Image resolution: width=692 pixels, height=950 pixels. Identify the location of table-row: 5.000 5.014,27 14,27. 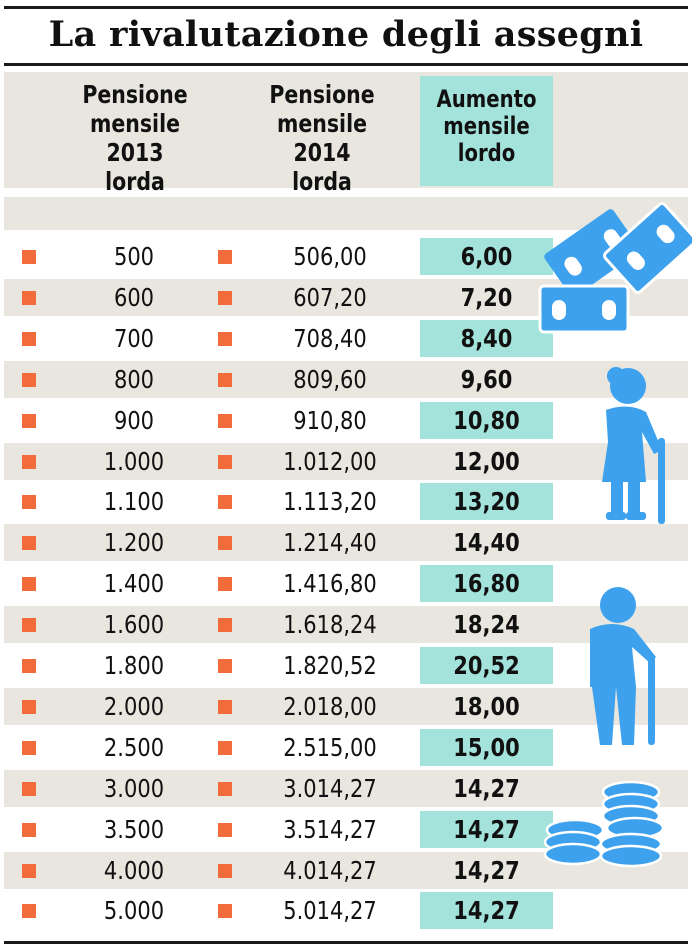
(346, 911).